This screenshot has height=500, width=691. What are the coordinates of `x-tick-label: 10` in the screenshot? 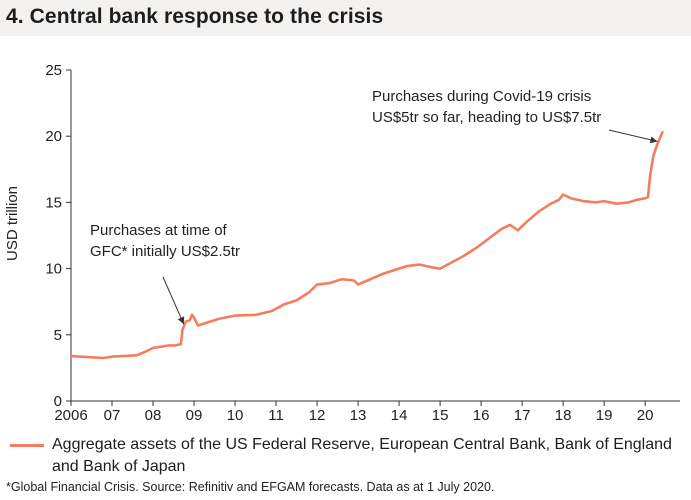 It's located at (235, 415).